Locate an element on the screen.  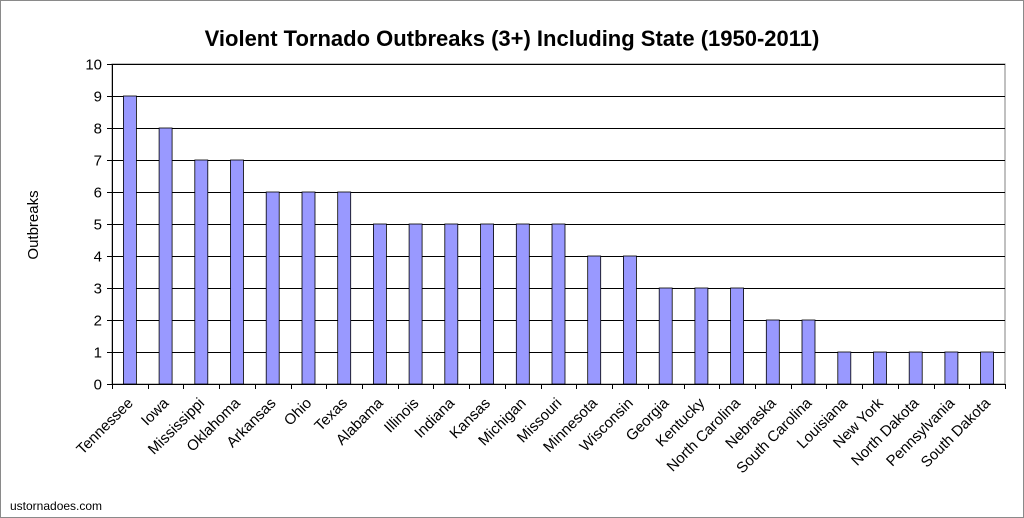
bar-georgia is located at coordinates (665, 336).